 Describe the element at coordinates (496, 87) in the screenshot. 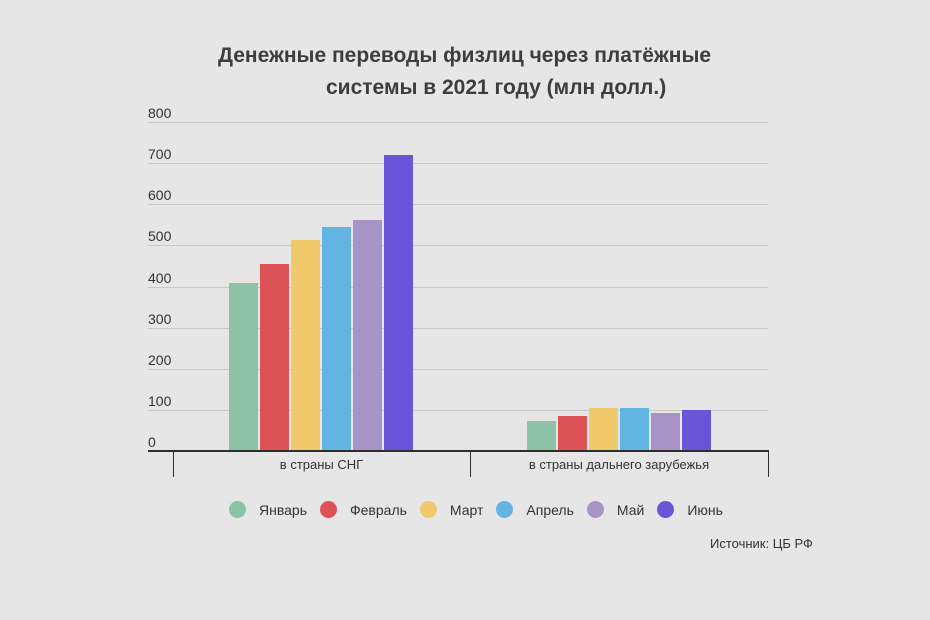

I see `chart-title-line-2: системы в 2021 году (млн долл.)` at that location.